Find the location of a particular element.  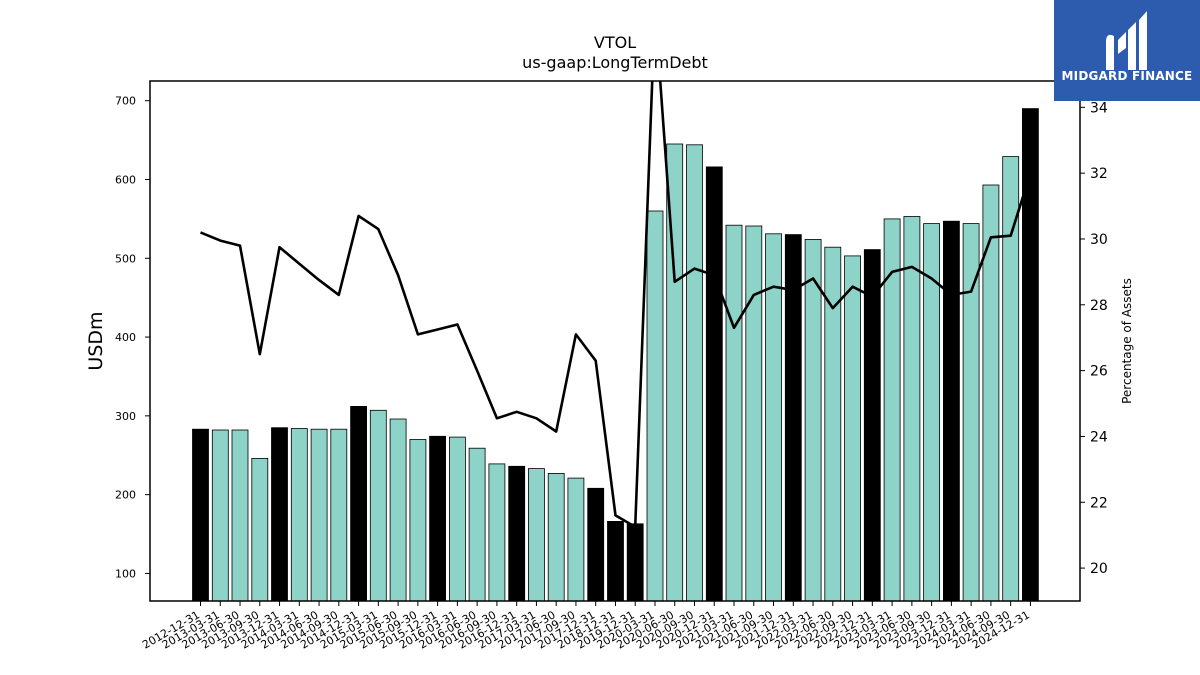

y-tick-label: 600 is located at coordinates (125, 179).